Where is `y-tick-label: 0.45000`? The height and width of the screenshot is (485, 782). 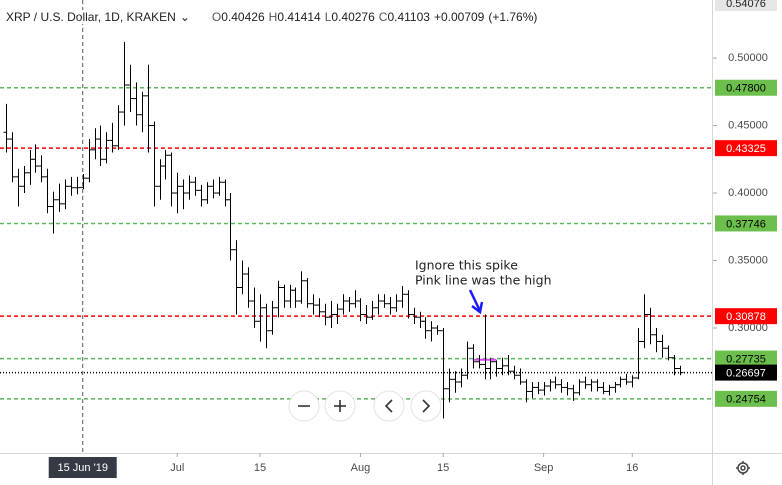
y-tick-label: 0.45000 is located at coordinates (748, 125).